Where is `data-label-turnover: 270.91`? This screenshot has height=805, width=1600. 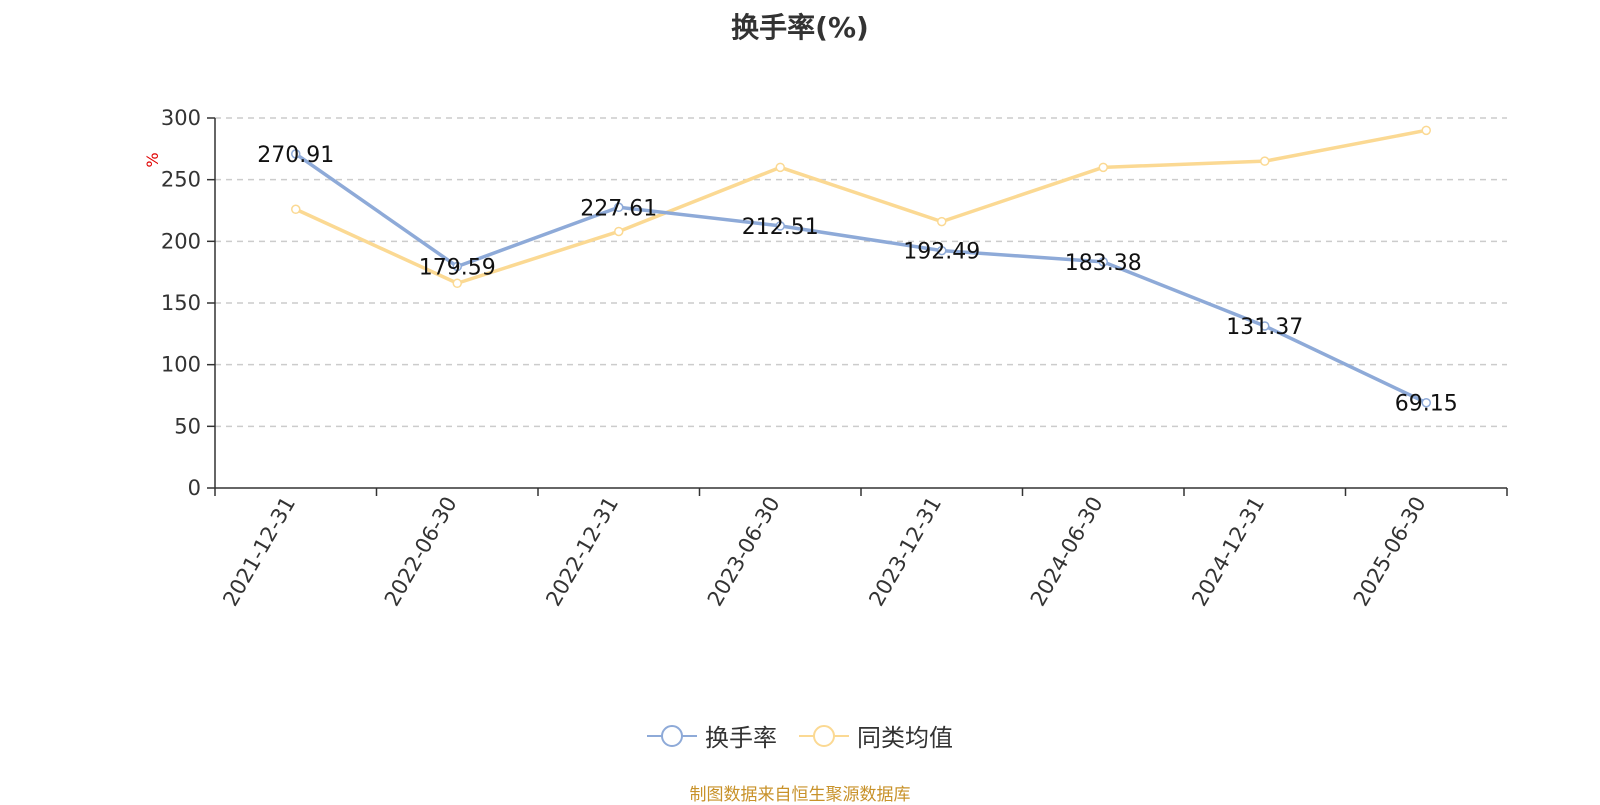
data-label-turnover: 270.91 is located at coordinates (295, 155).